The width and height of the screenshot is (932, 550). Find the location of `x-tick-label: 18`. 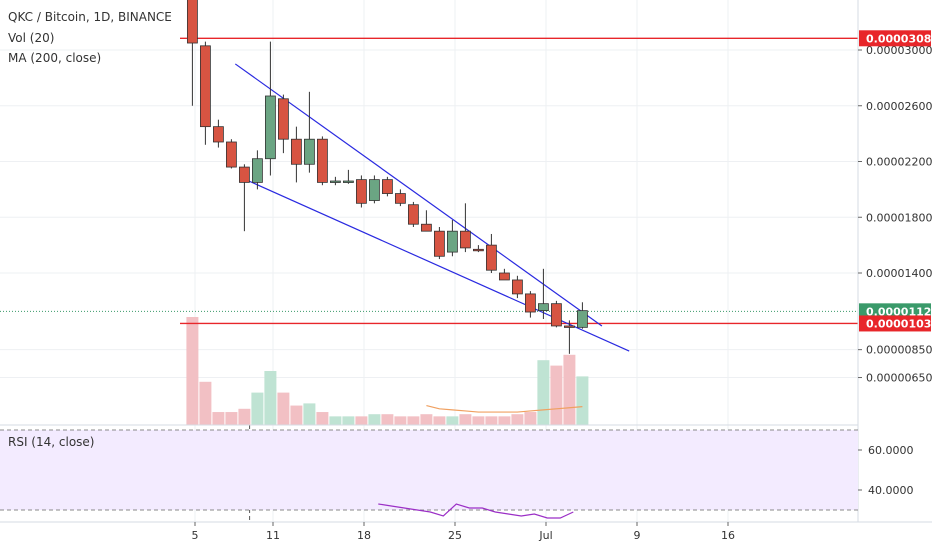

x-tick-label: 18 is located at coordinates (364, 535).